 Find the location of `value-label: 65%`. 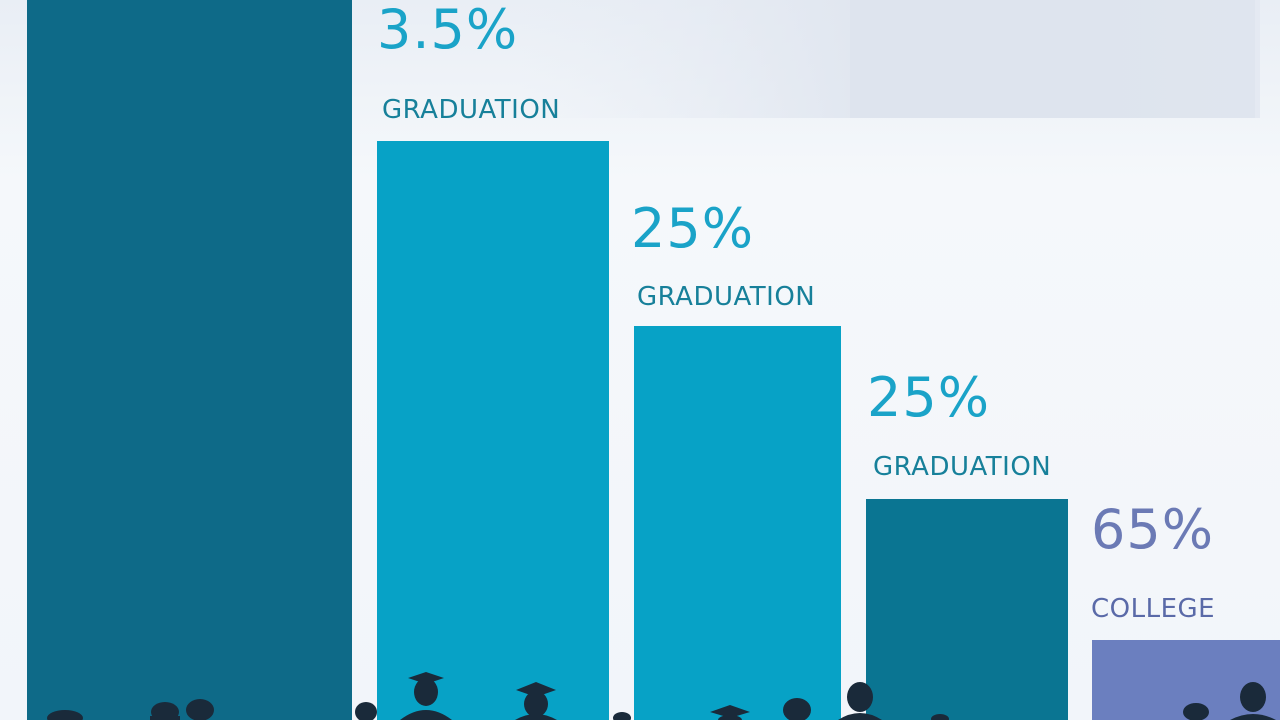

value-label: 65% is located at coordinates (1152, 529).